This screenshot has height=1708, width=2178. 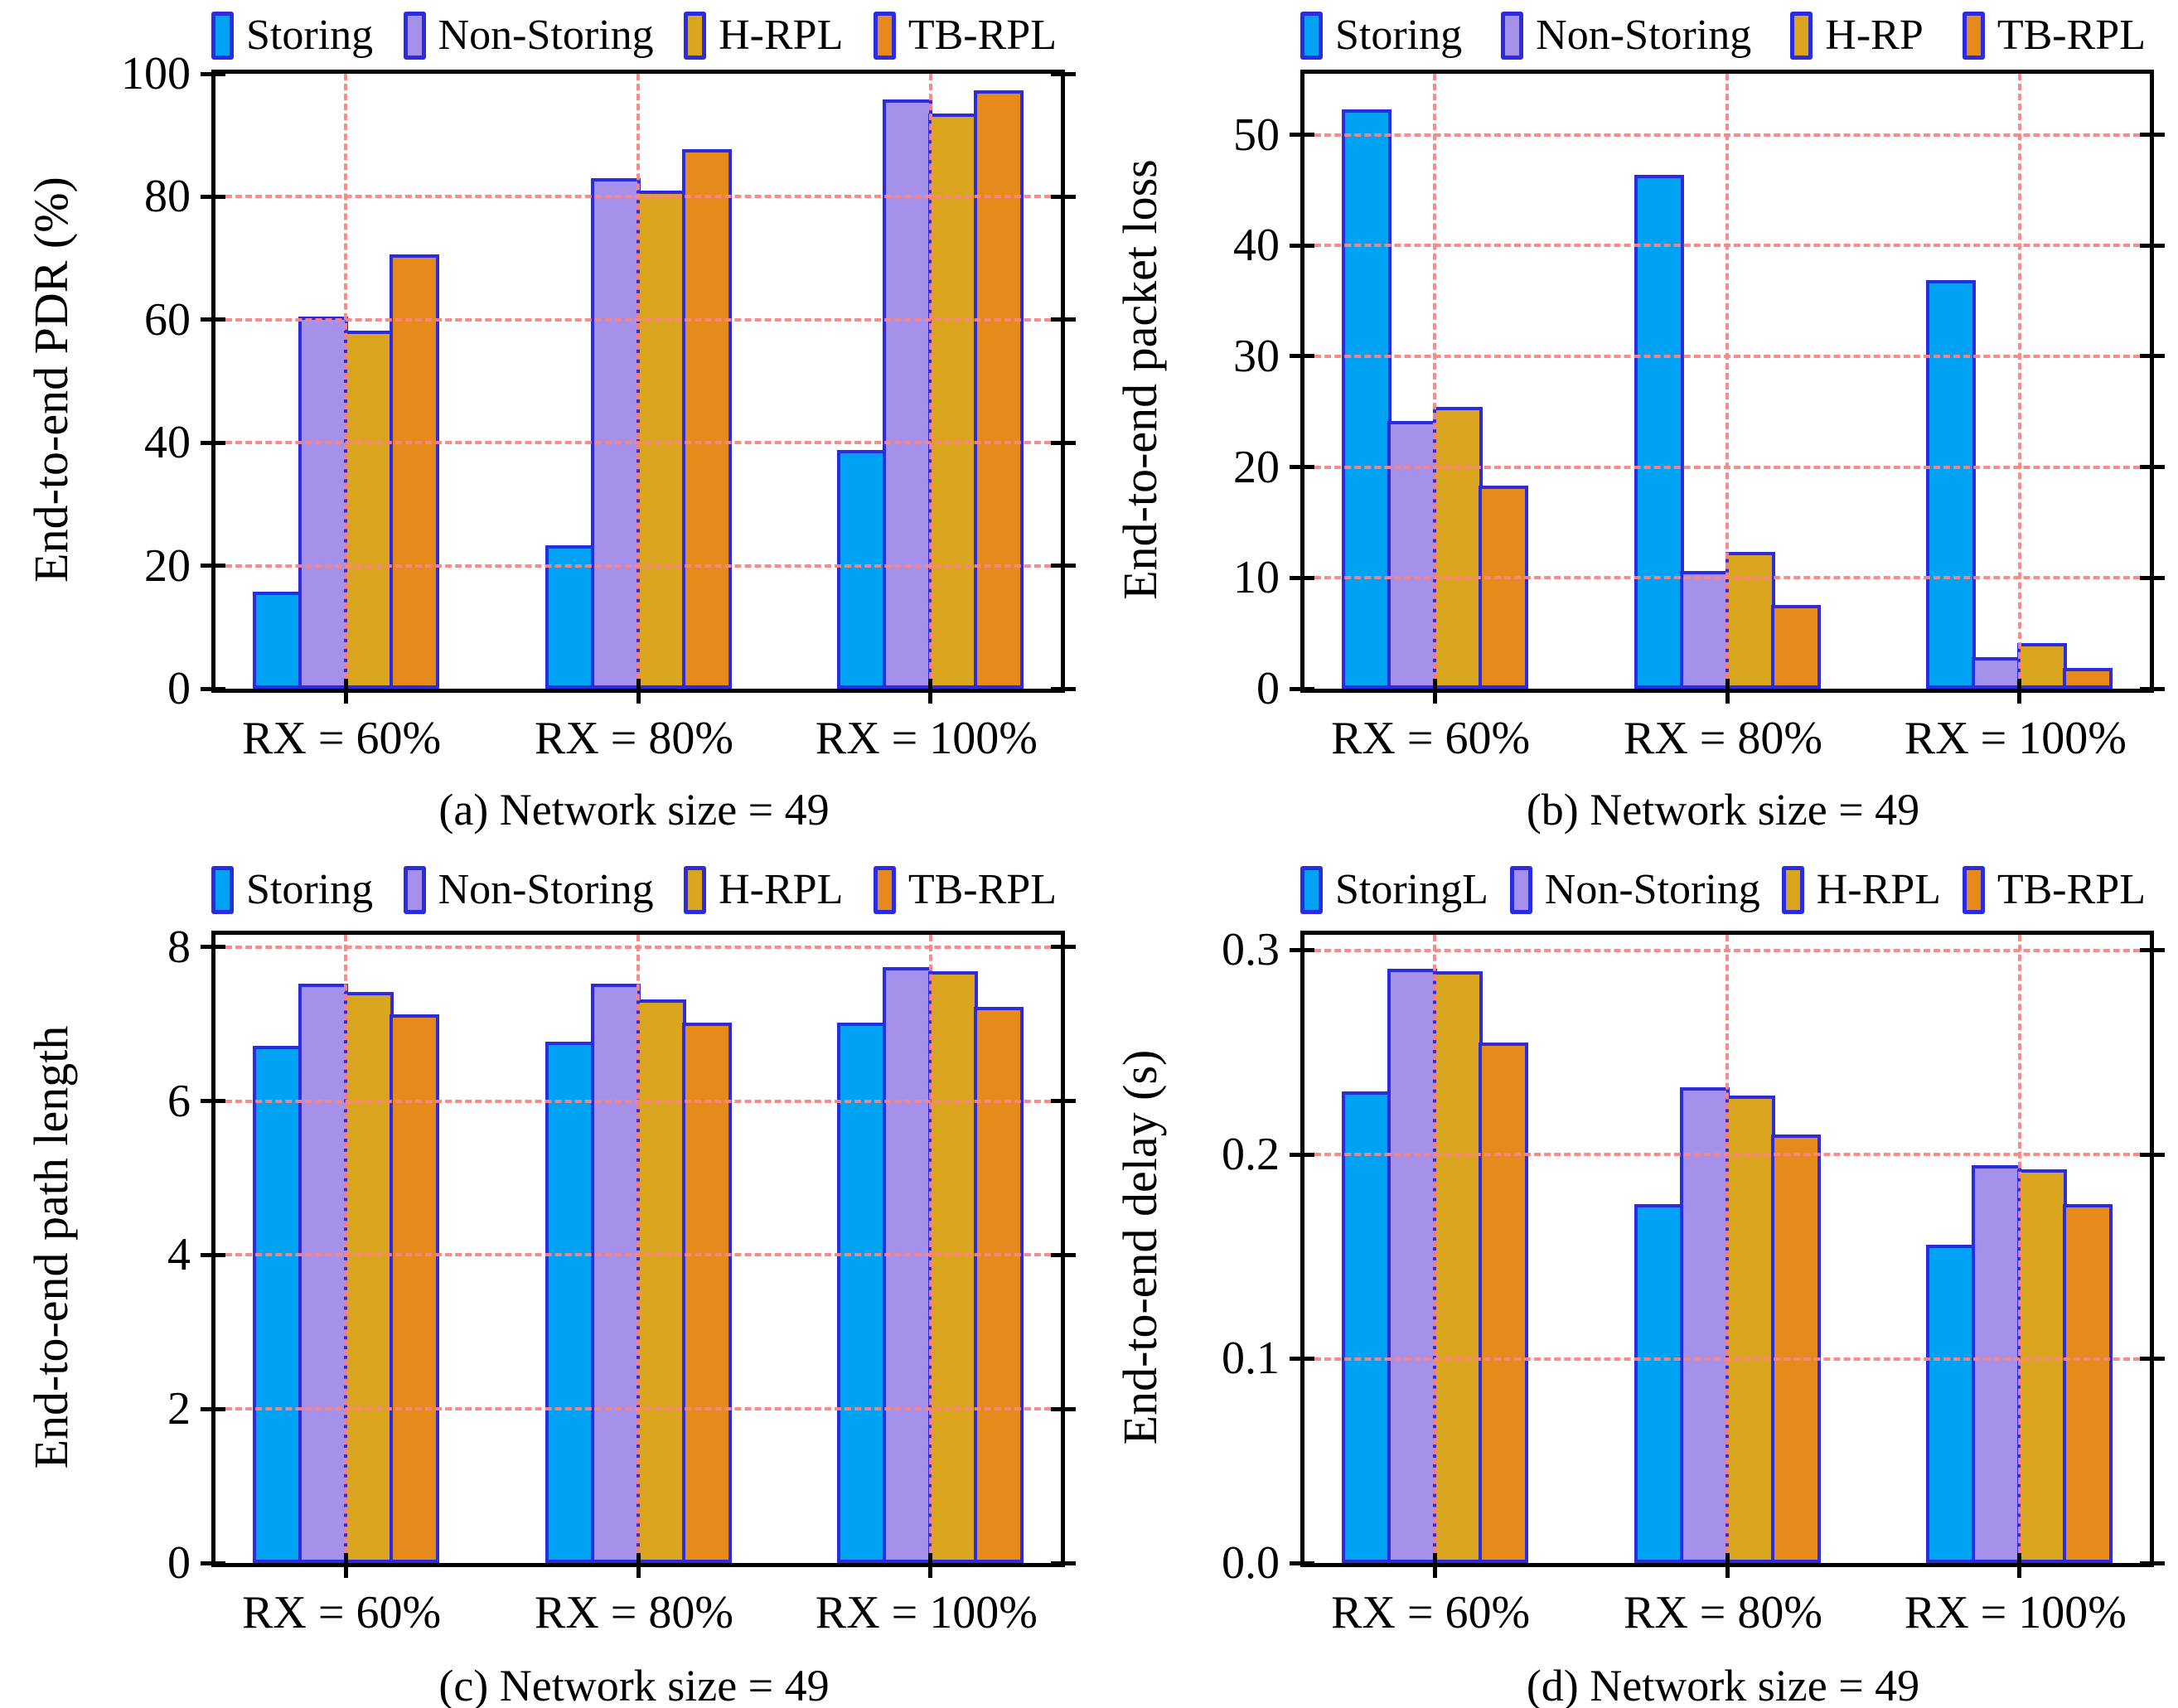 I want to click on legend-label: StoringL, so click(x=1411, y=890).